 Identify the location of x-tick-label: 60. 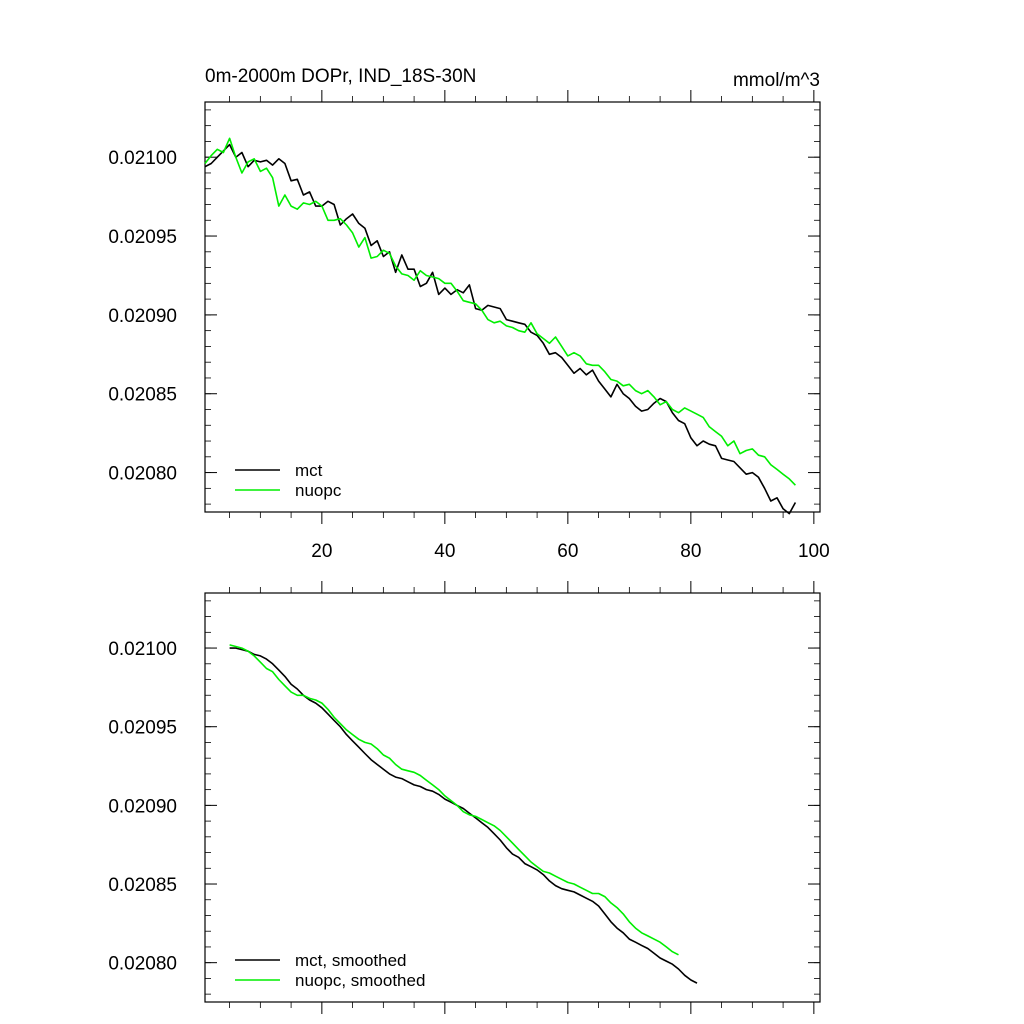
(567, 551).